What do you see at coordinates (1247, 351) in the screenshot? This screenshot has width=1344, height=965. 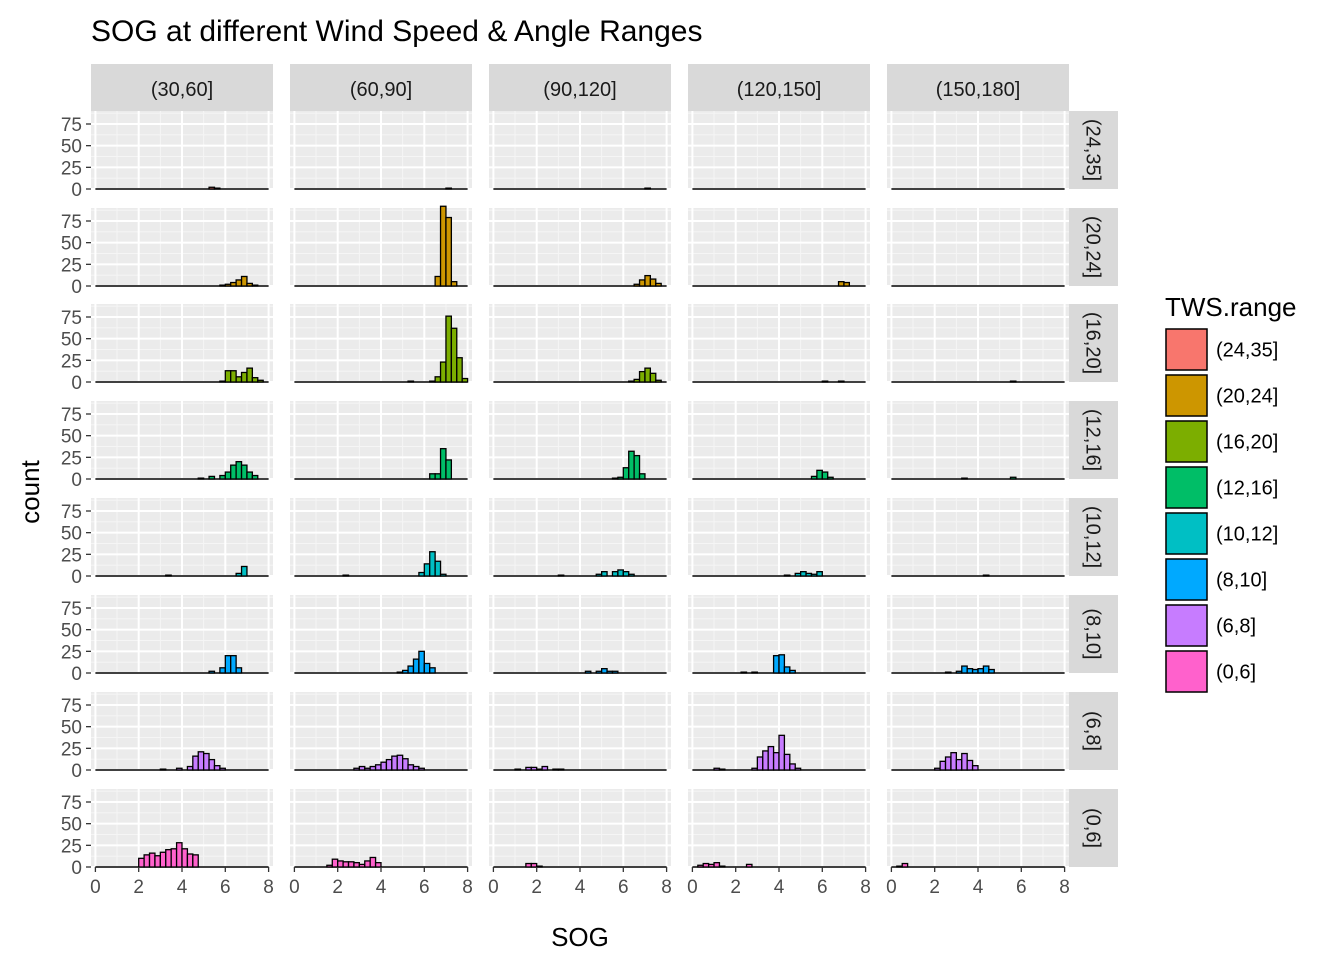 I see `legend-entry-label: (24,35]` at bounding box center [1247, 351].